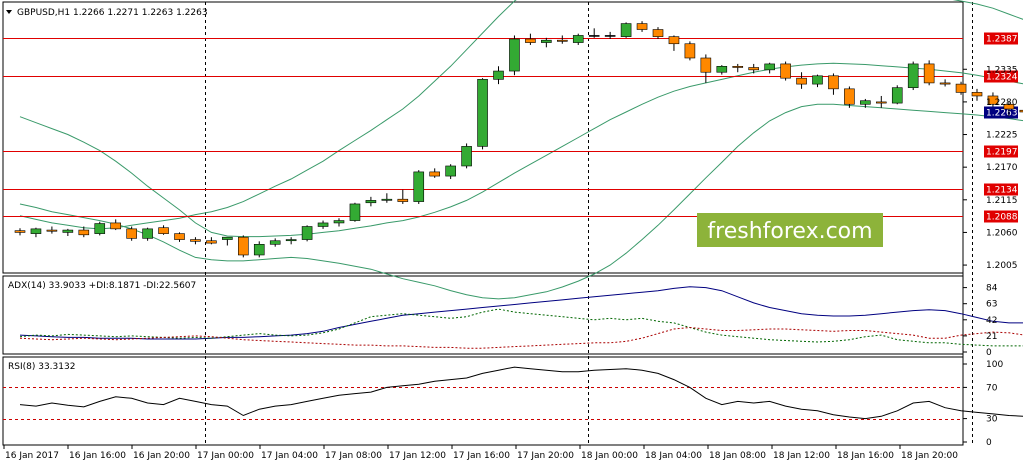 This screenshot has width=1023, height=465. What do you see at coordinates (609, 456) in the screenshot?
I see `time-tick-9: 18 Jan 00:00` at bounding box center [609, 456].